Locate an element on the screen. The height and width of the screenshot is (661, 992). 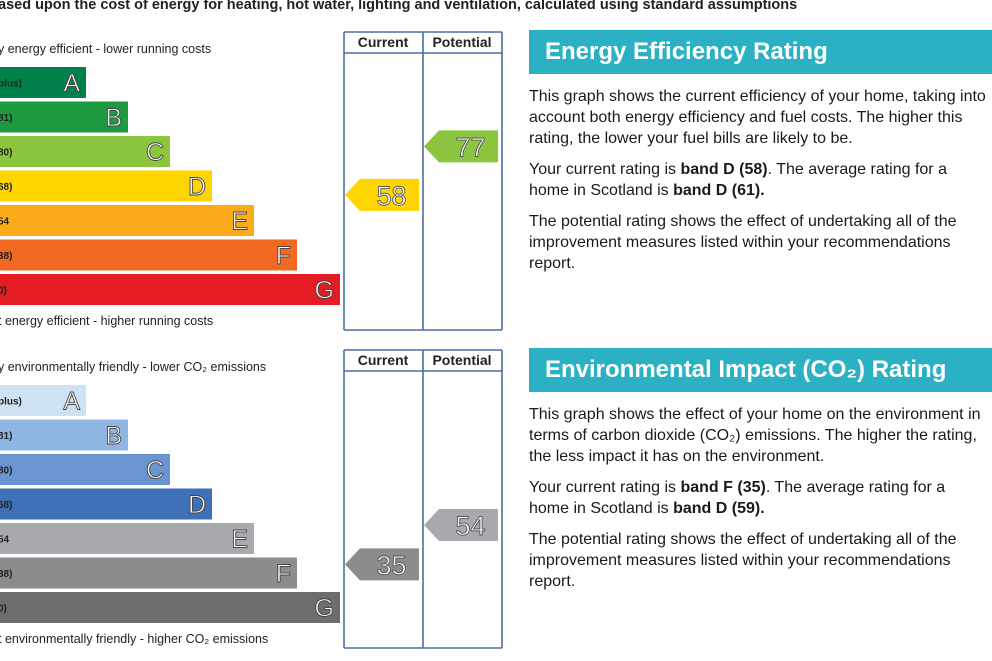
potential-rating-value: 54 is located at coordinates (470, 526).